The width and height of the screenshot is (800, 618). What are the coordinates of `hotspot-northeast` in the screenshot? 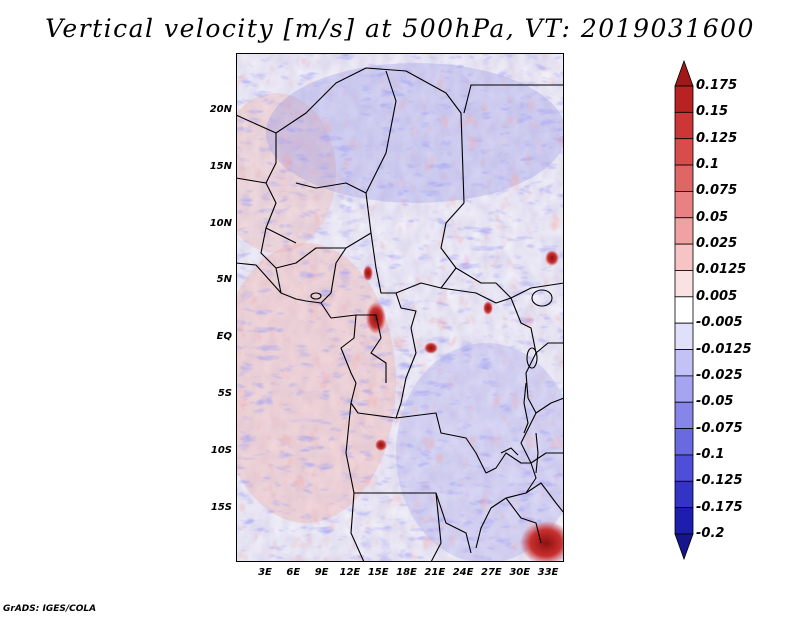 It's located at (552, 258).